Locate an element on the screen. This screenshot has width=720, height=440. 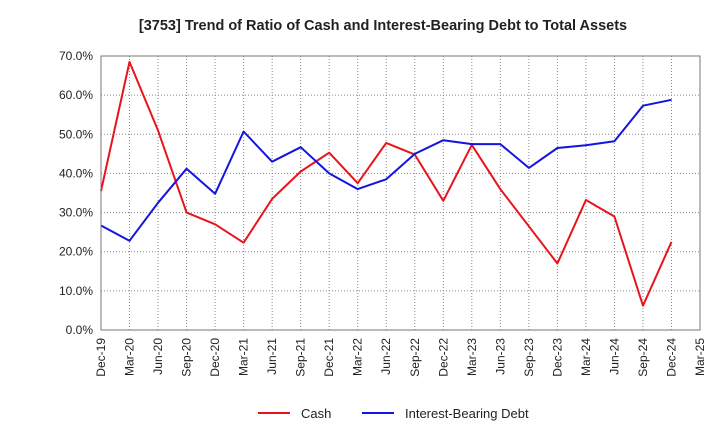
y-tick-label: 20.0% is located at coordinates (76, 252).